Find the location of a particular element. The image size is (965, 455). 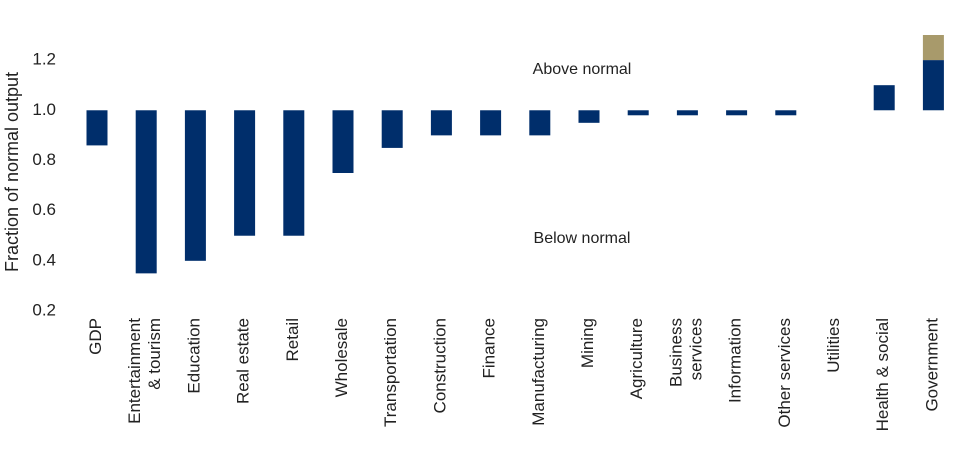

x-tick-label: Construction is located at coordinates (440, 365).